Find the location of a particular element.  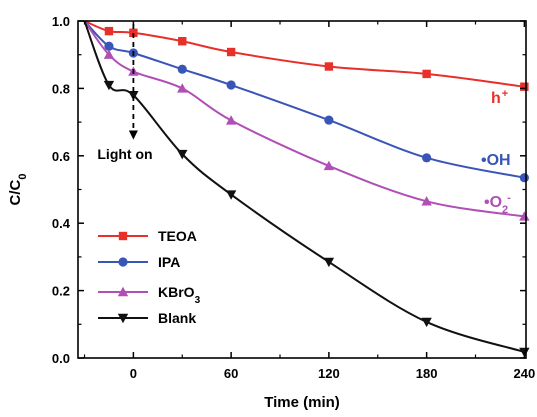

series-annotation-teoa: h+ is located at coordinates (499, 97).